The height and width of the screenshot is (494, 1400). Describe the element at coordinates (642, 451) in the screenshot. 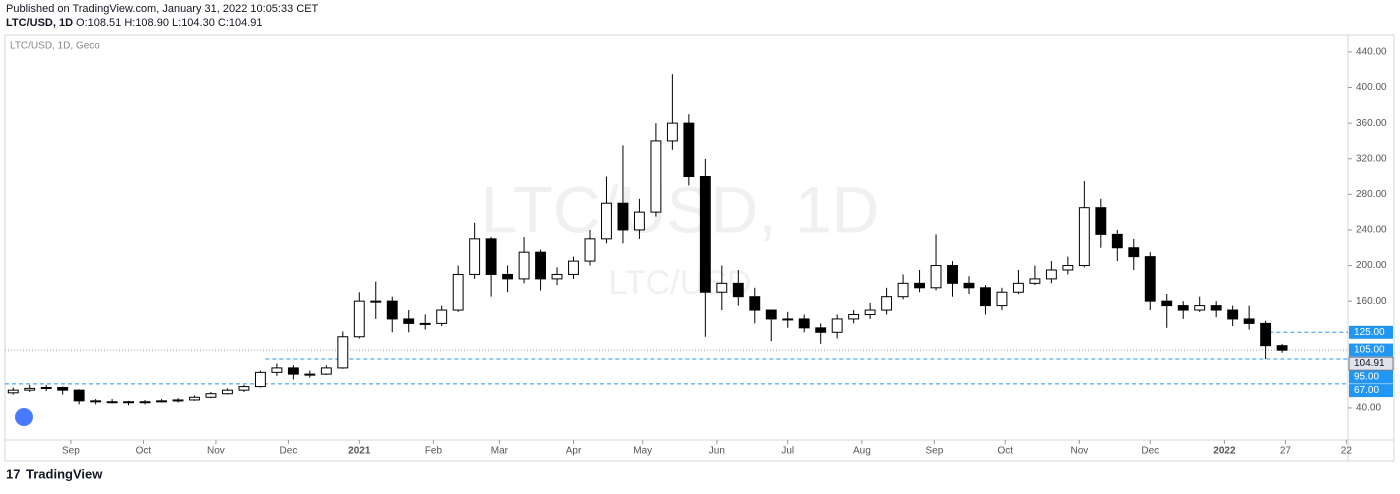

I see `x-tick-label: May` at that location.